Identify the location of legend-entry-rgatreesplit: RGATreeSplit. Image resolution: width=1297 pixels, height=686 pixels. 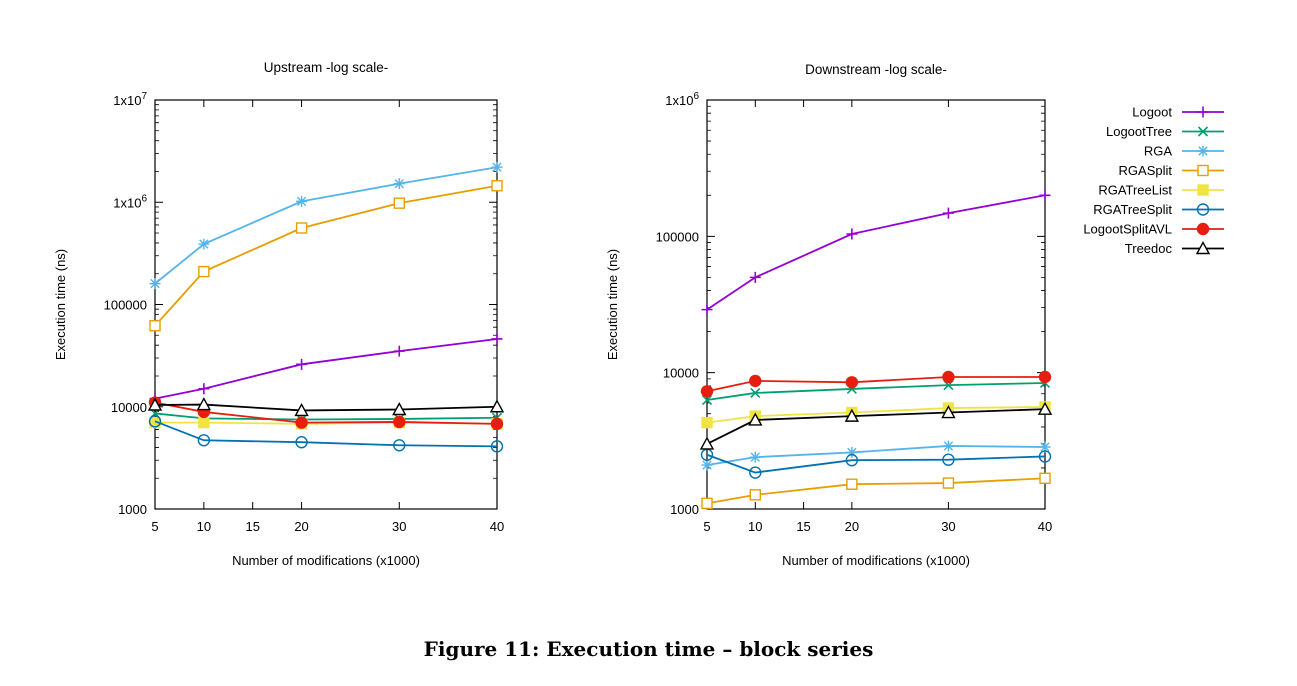
(1158, 209).